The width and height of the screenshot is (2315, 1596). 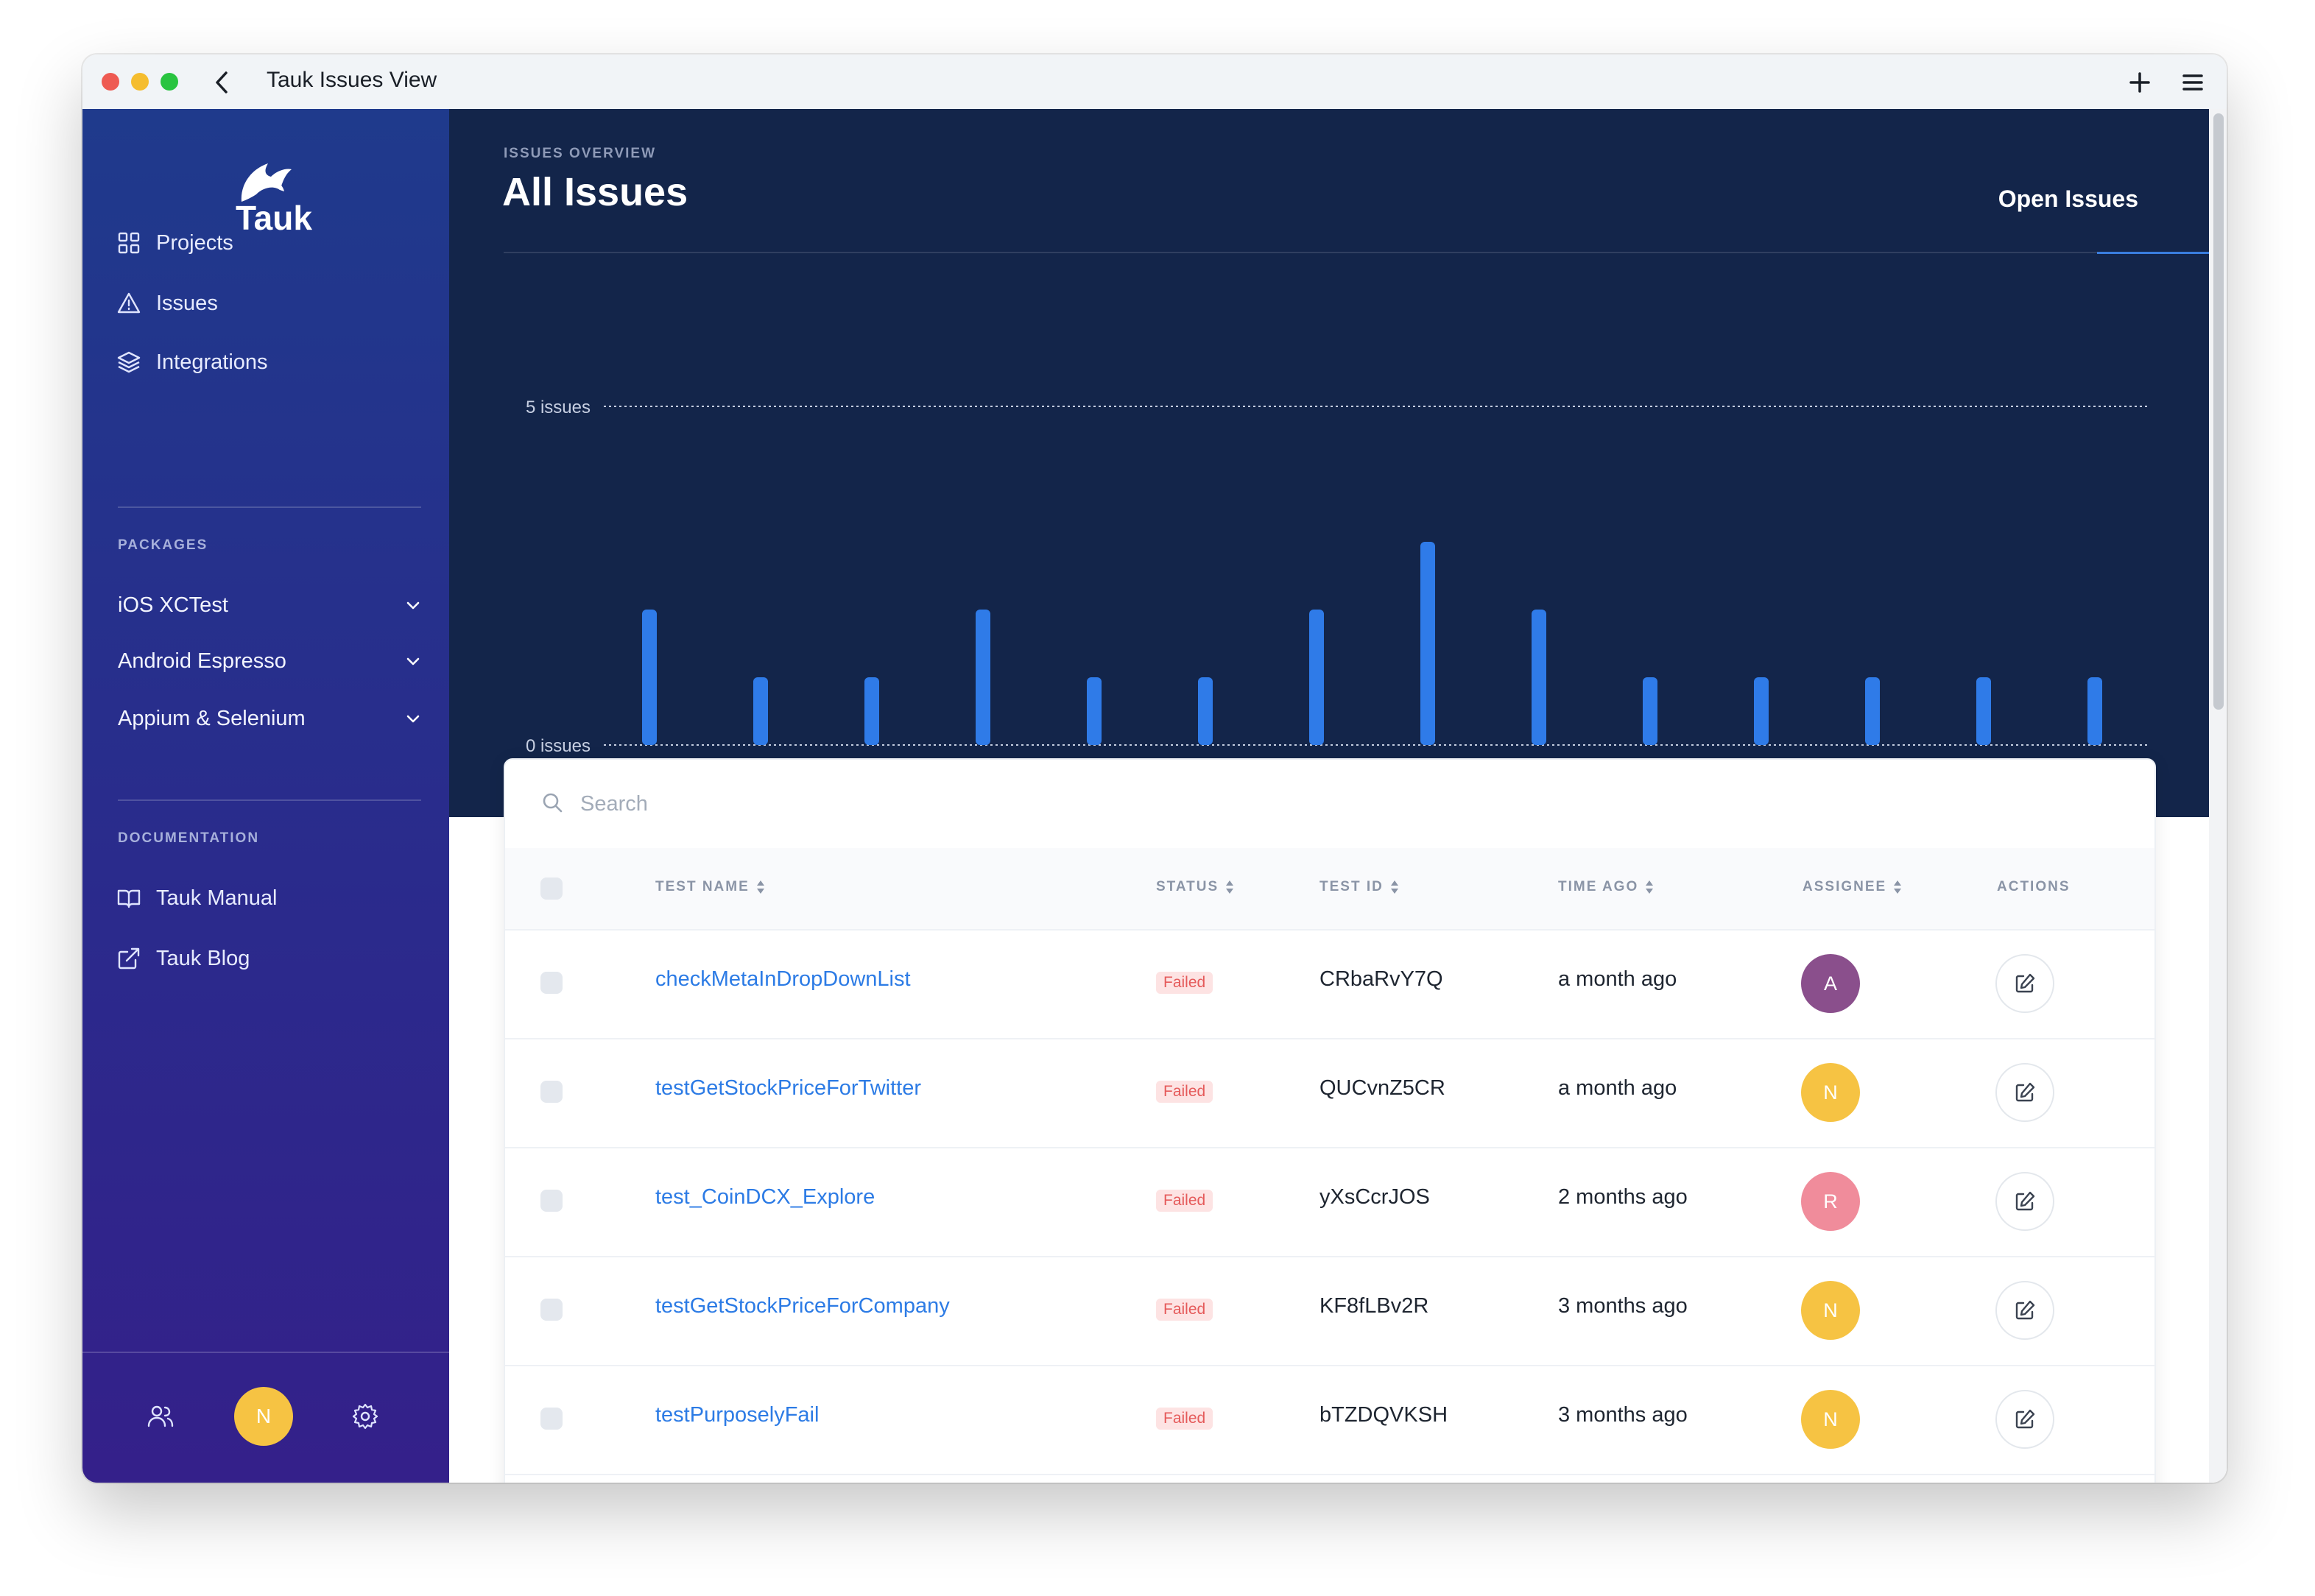 What do you see at coordinates (788, 1088) in the screenshot?
I see `test-name-link: testGetStockPriceForTwitter` at bounding box center [788, 1088].